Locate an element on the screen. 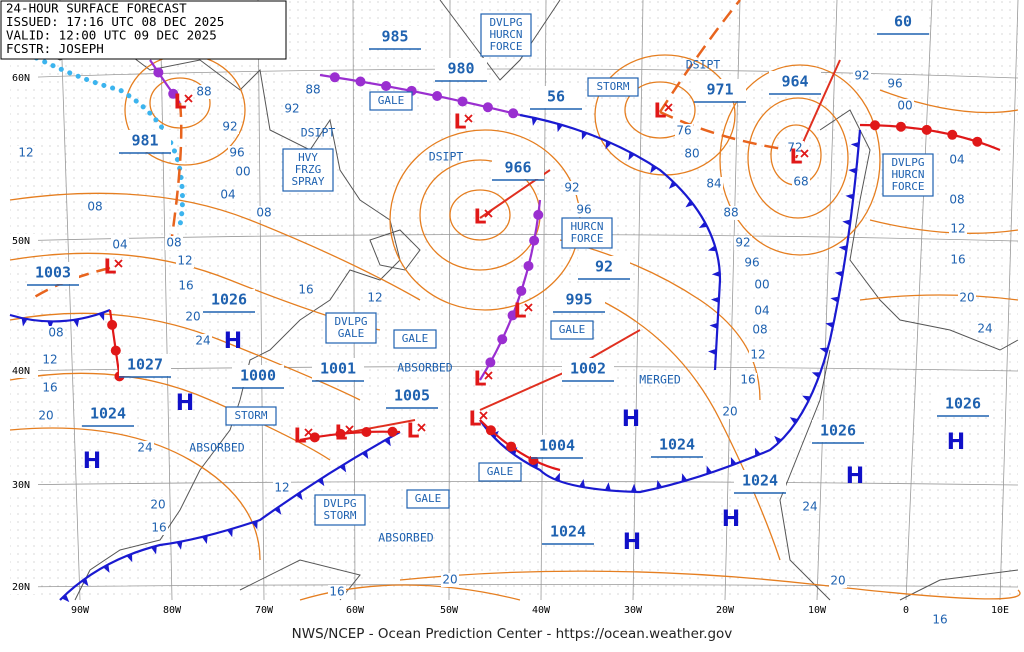  pressure-label: 1001 is located at coordinates (338, 369).